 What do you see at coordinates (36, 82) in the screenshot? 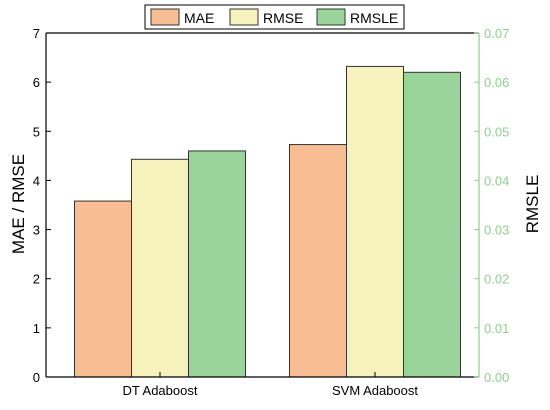
I see `left-tick-label: 6` at bounding box center [36, 82].